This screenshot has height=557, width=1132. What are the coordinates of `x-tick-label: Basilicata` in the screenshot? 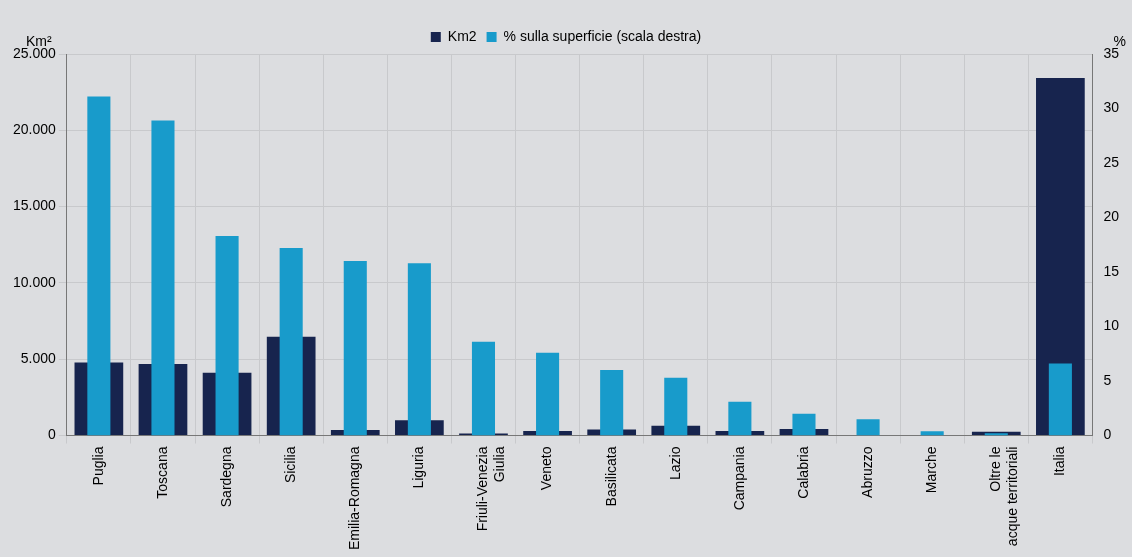 It's located at (610, 476).